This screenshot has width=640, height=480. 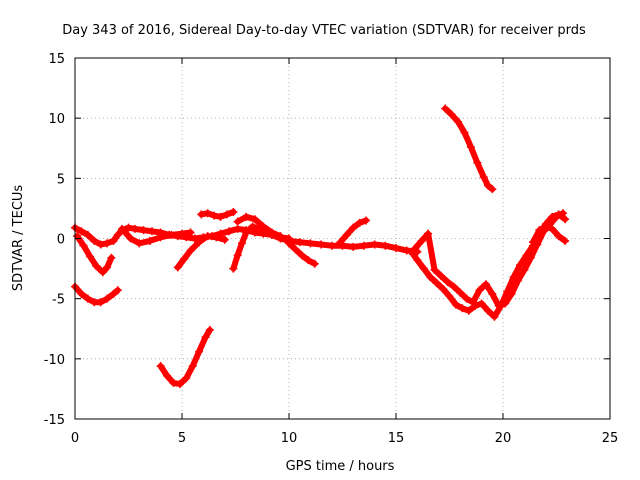 What do you see at coordinates (56, 59) in the screenshot?
I see `y-tick-label: 15` at bounding box center [56, 59].